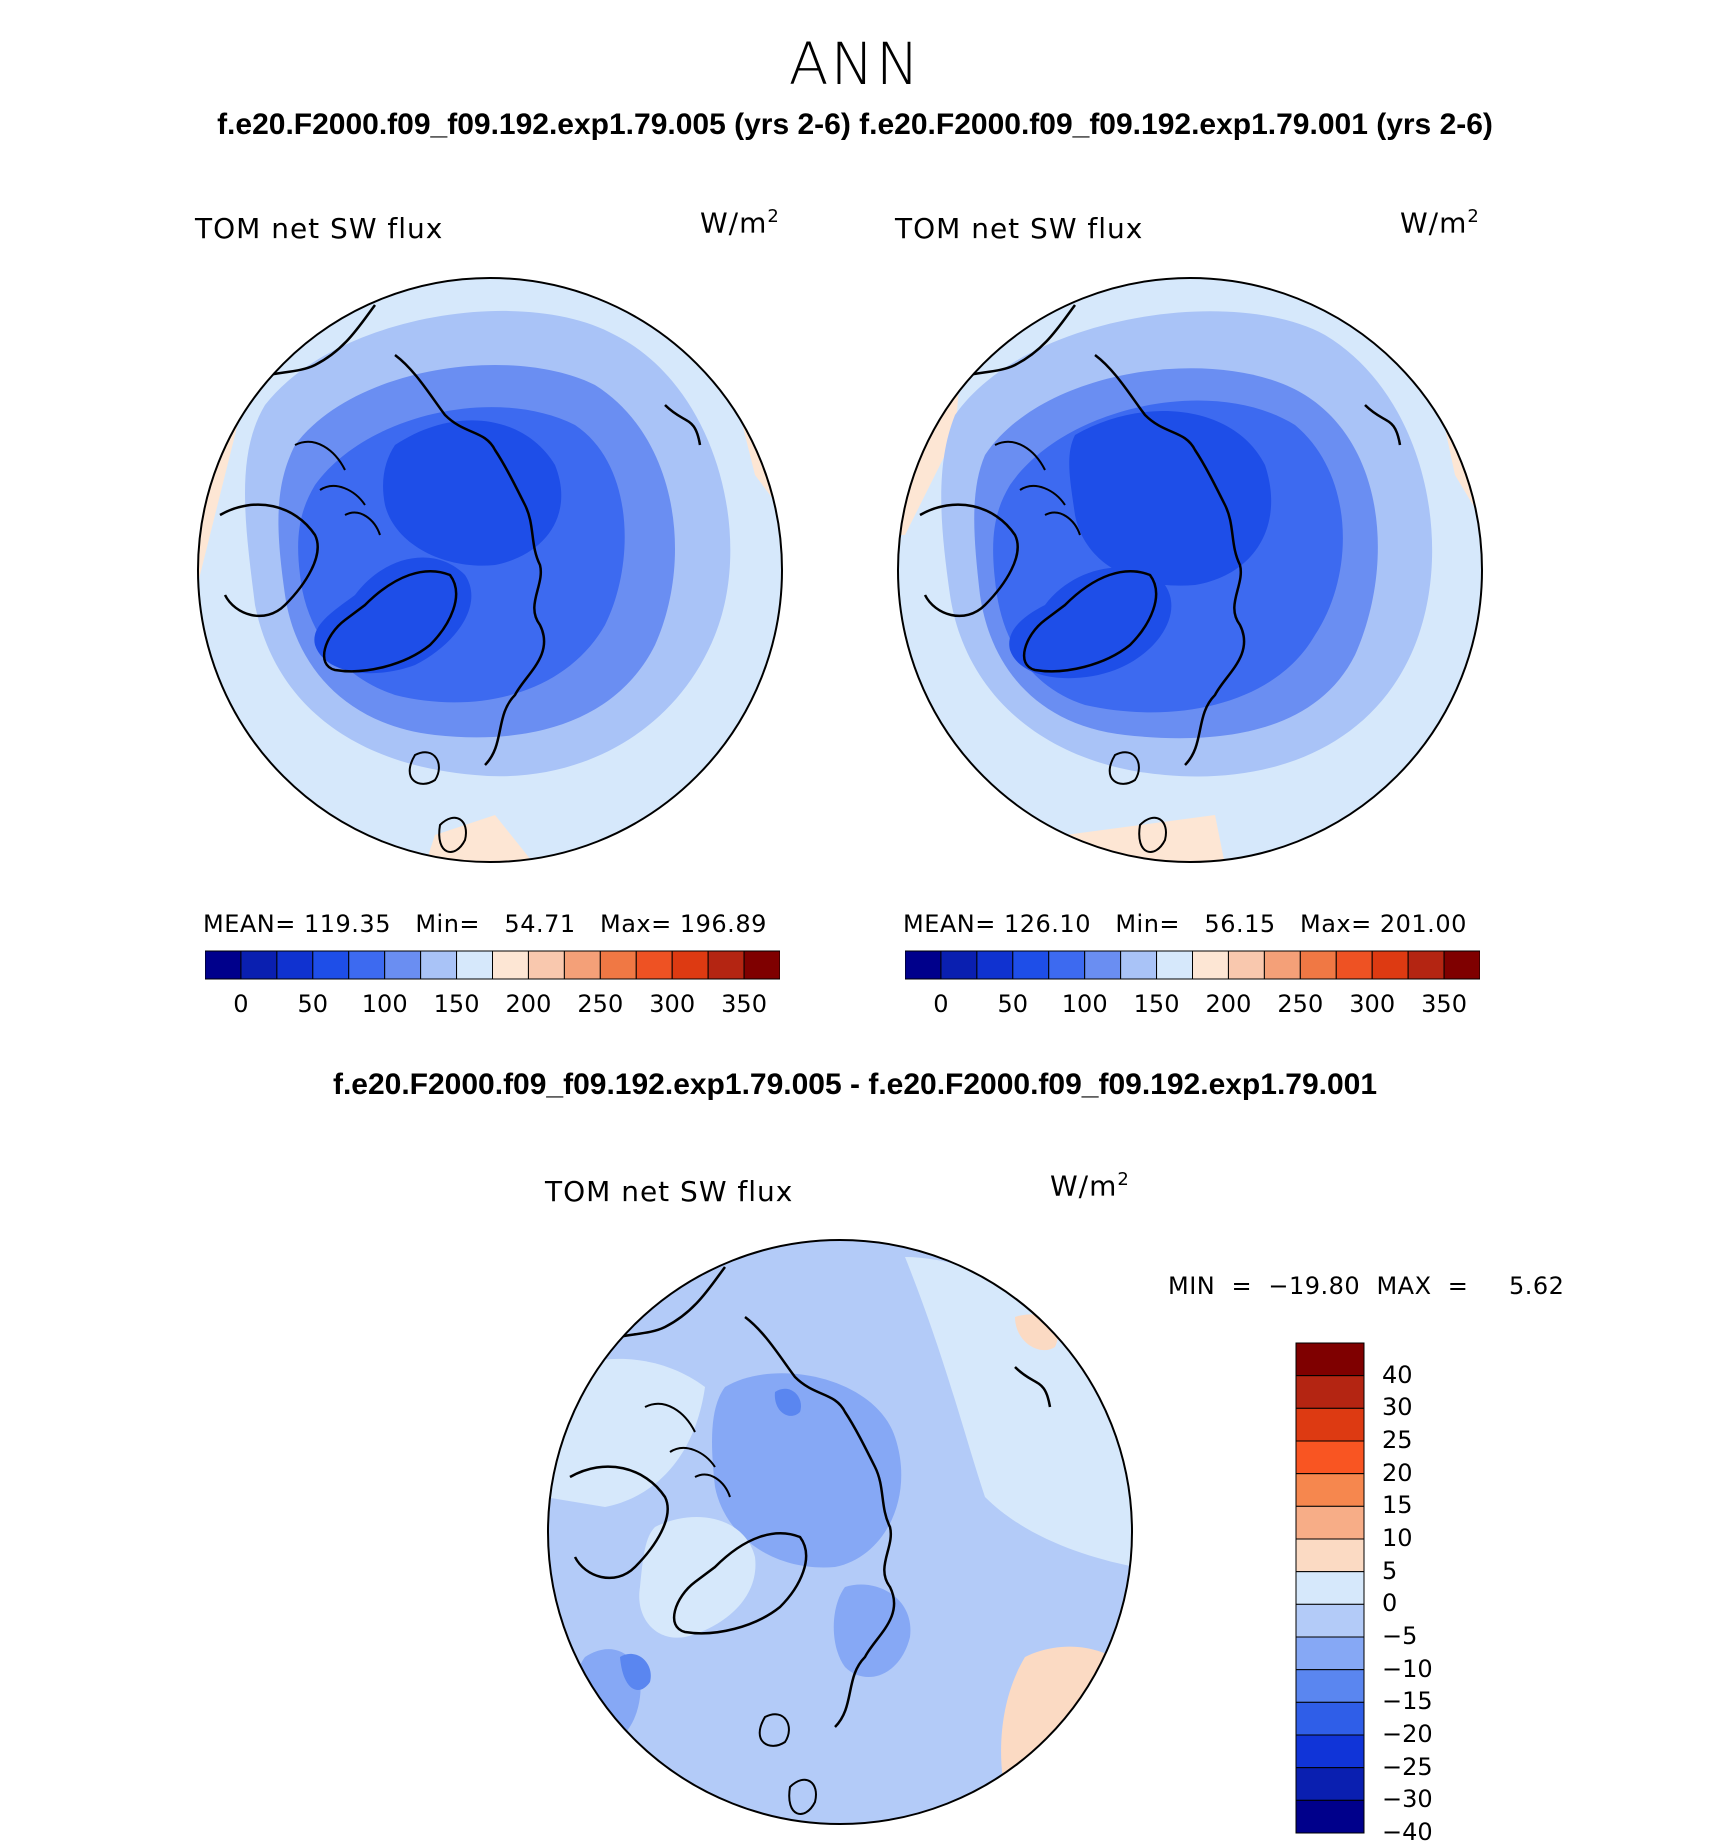 The height and width of the screenshot is (1846, 1710). Describe the element at coordinates (390, 621) in the screenshot. I see `panel1-coast-greenland` at that location.